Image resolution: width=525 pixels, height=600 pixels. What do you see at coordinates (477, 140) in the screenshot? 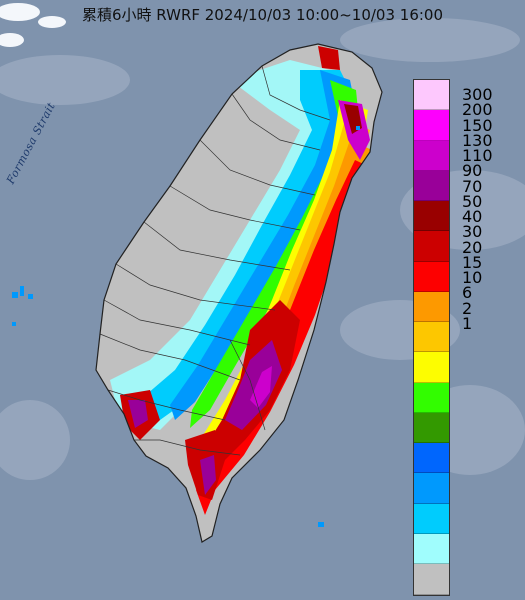
I see `legend-label: 130` at bounding box center [477, 140].